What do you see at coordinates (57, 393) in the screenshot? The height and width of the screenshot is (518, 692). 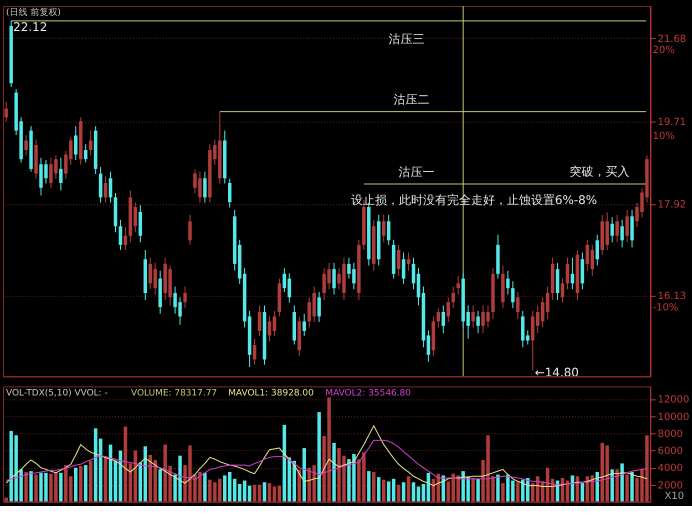 I see `chart-title: VOL-TDX(5,10) VVOL: -` at bounding box center [57, 393].